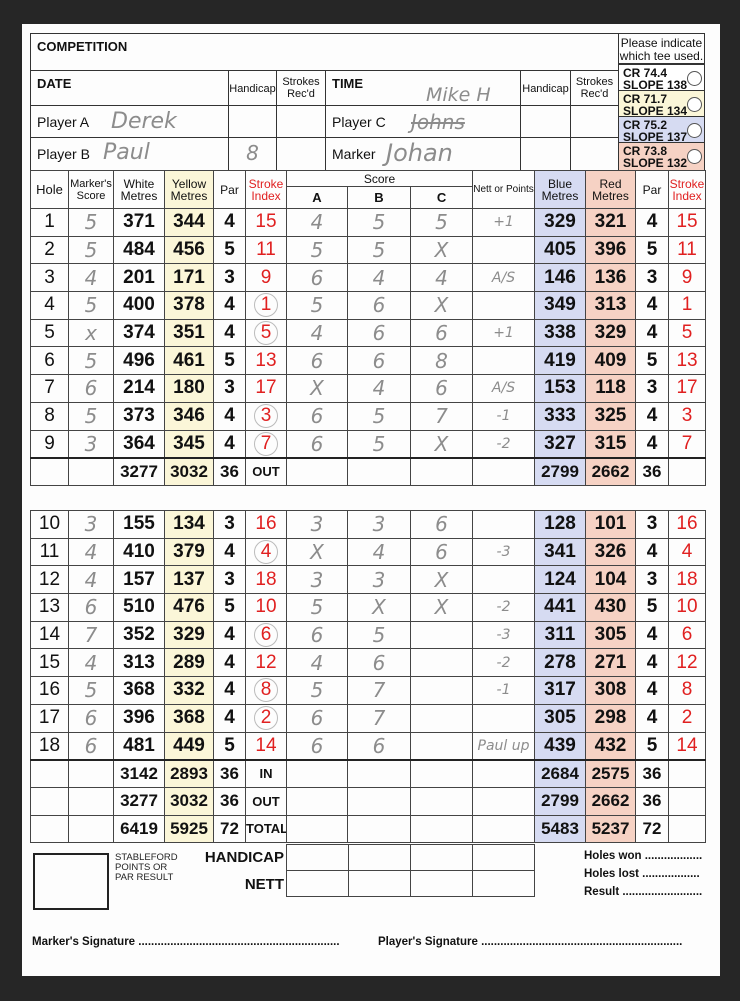  What do you see at coordinates (423, 111) in the screenshot?
I see `player-c-row: Player C Mike H Johns` at bounding box center [423, 111].